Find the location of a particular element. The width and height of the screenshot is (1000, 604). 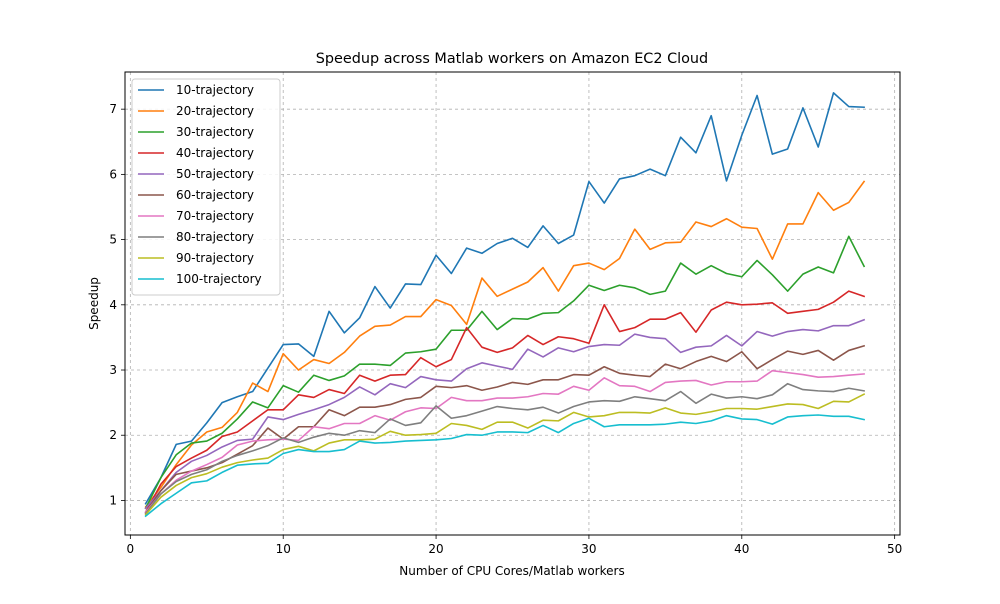

y-tick-label: 3 is located at coordinates (113, 370).